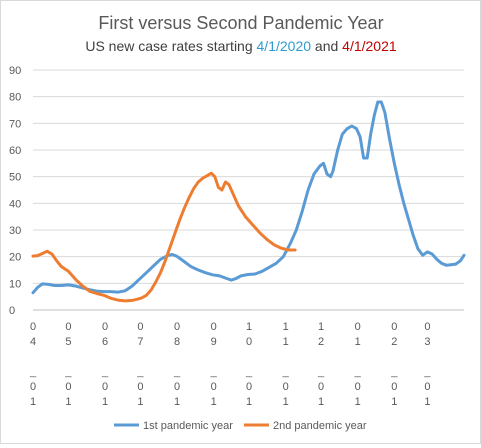 The image size is (481, 448). Describe the element at coordinates (15, 204) in the screenshot. I see `y-tick-label: 40` at that location.